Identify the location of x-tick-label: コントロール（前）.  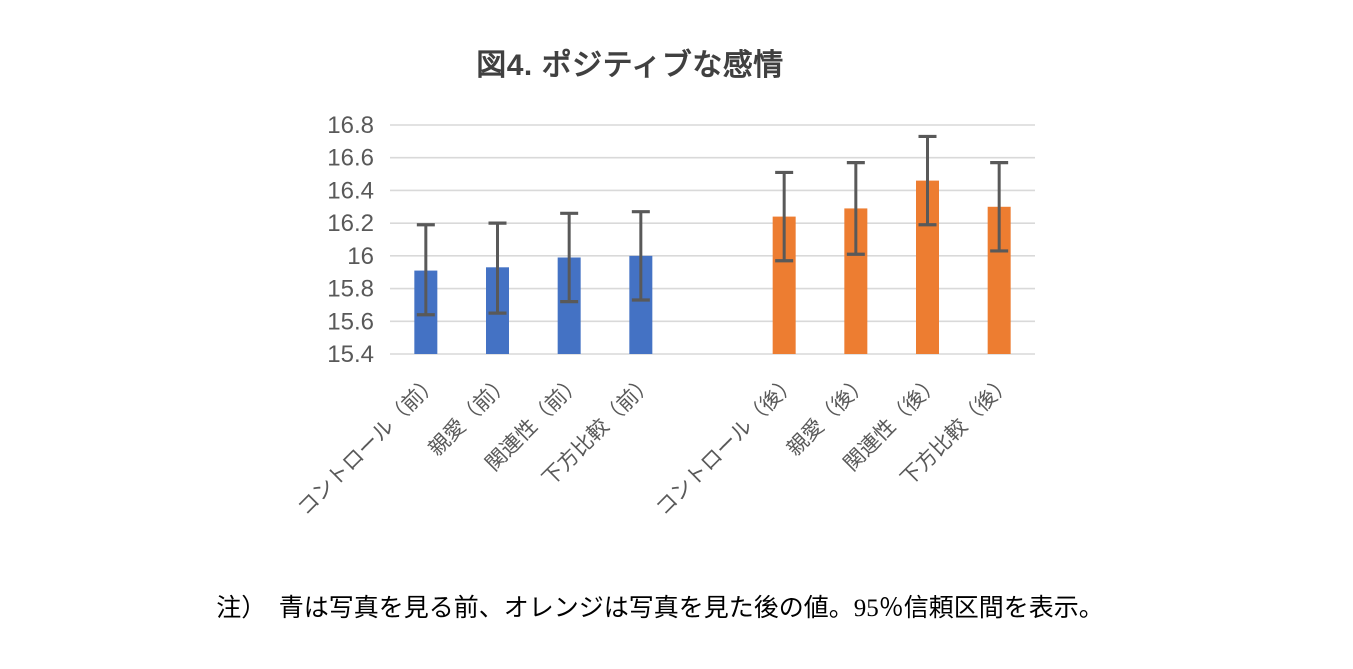
(368, 445).